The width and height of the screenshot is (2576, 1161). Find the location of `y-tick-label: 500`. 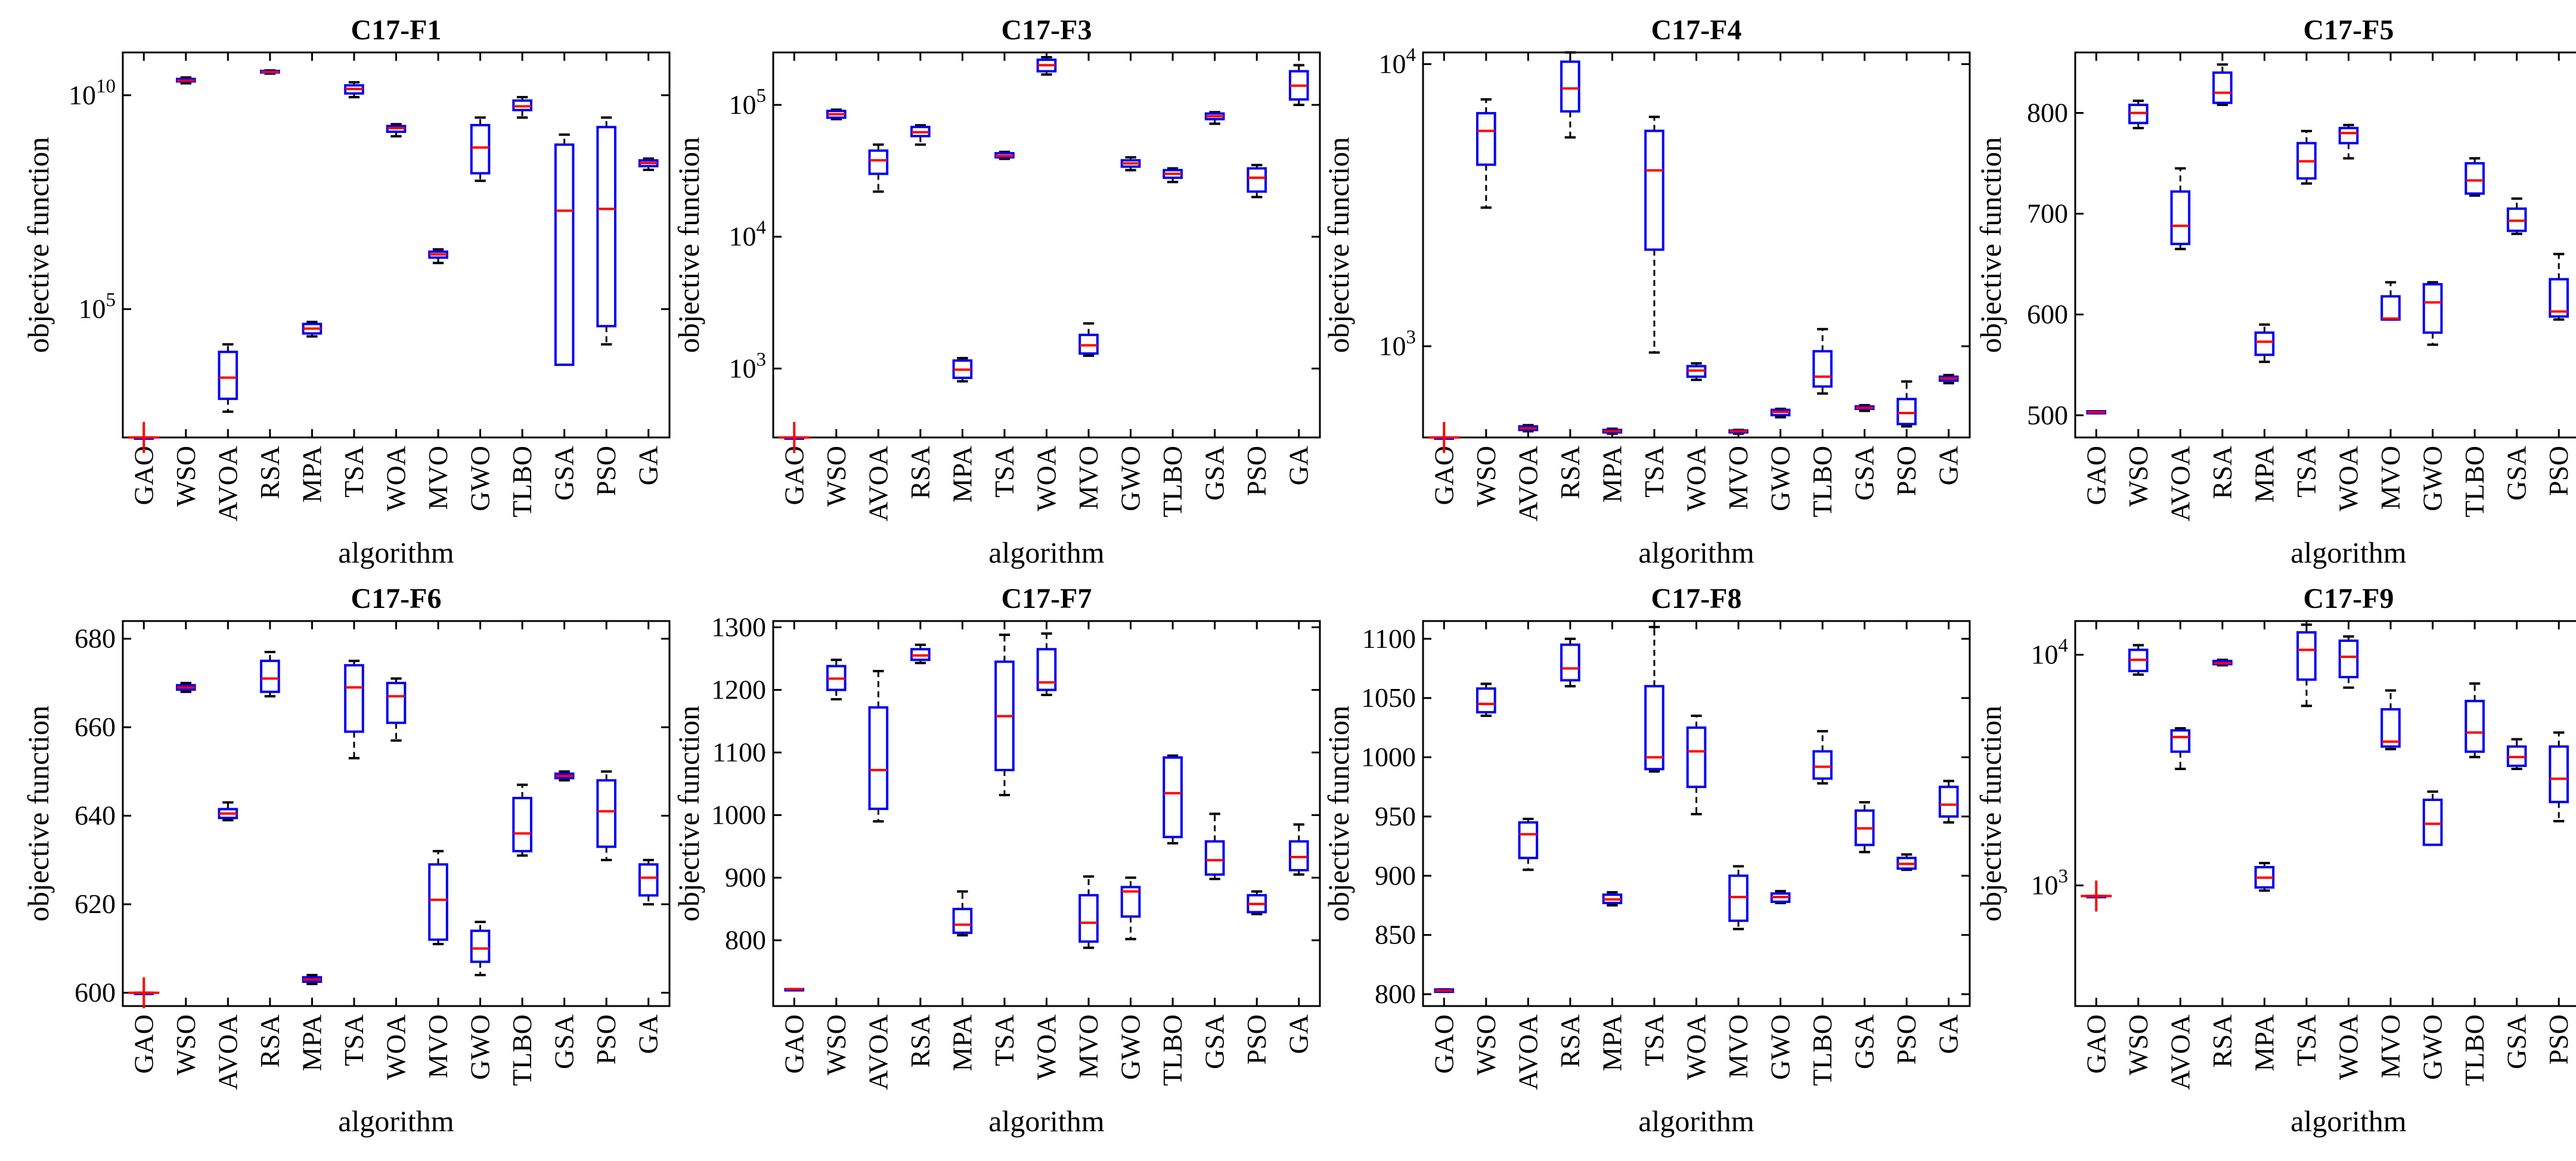

y-tick-label: 500 is located at coordinates (2047, 415).